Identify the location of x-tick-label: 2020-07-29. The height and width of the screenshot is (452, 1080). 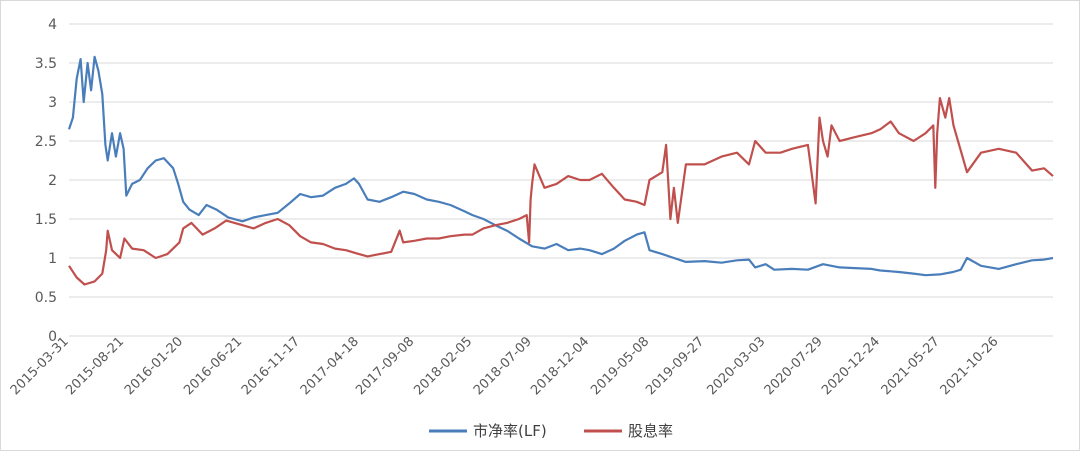
(794, 366).